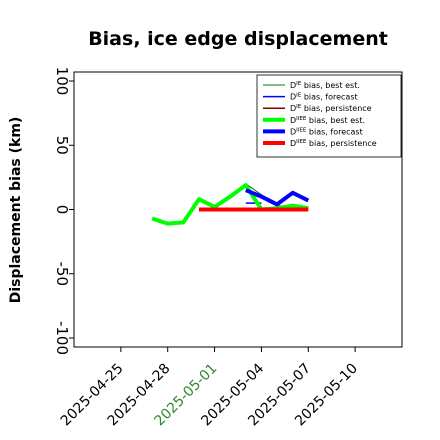 The height and width of the screenshot is (440, 440). What do you see at coordinates (325, 85) in the screenshot?
I see `legend-label: DIE bias, best est.` at bounding box center [325, 85].